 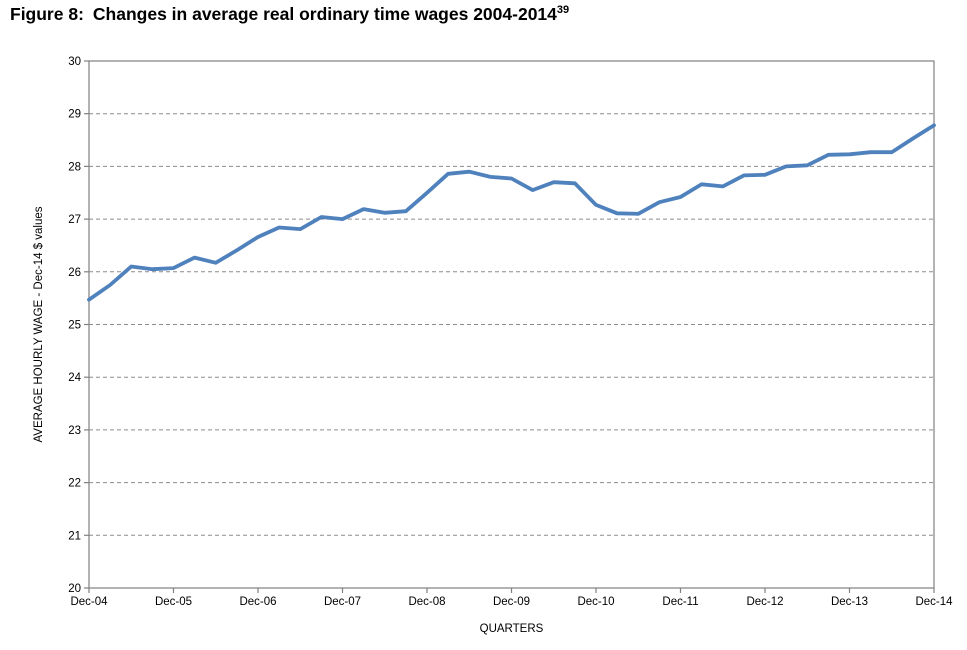 I want to click on y-tick-label: 27, so click(x=74, y=220).